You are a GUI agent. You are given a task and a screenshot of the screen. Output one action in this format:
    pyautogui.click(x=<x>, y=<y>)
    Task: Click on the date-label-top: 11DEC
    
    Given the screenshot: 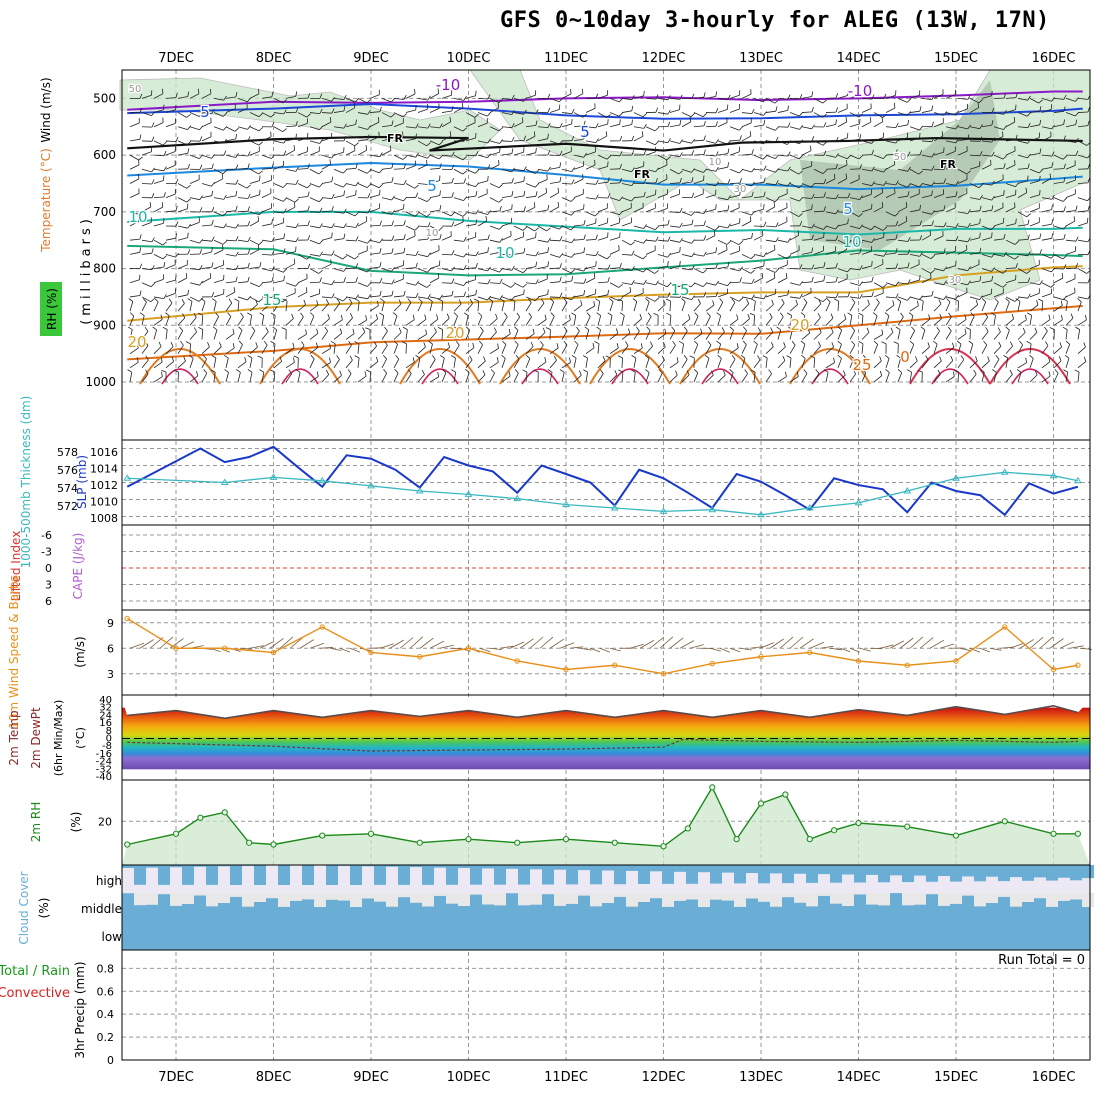 What is the action you would take?
    pyautogui.click(x=566, y=58)
    